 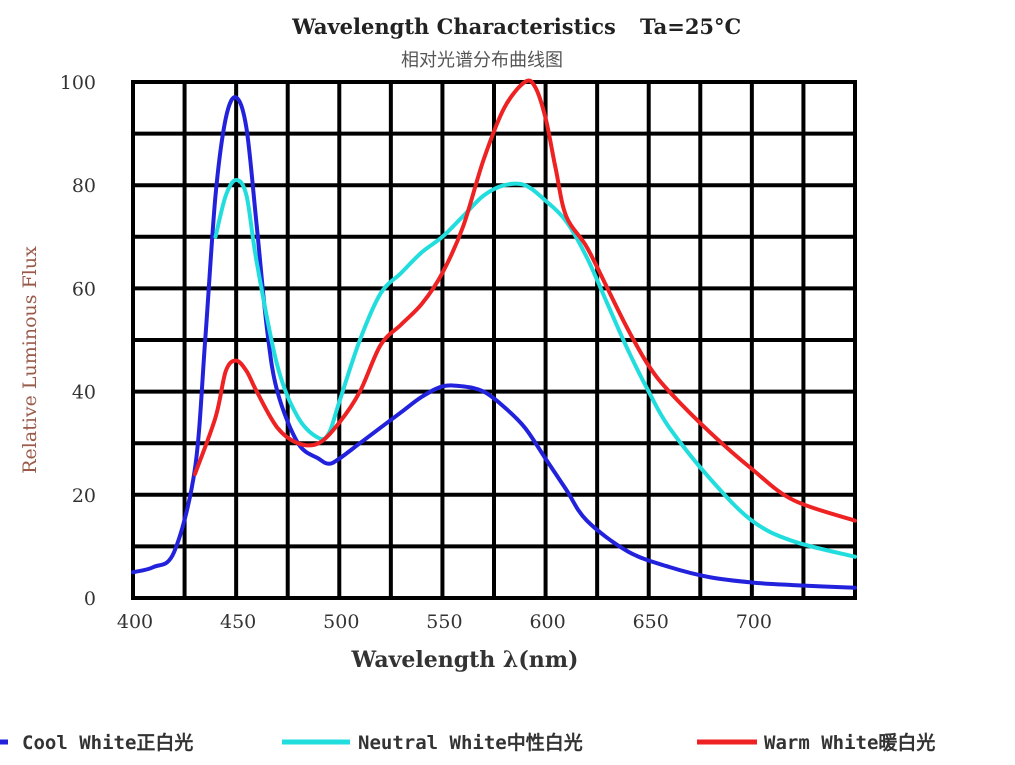 What do you see at coordinates (547, 622) in the screenshot?
I see `x-tick-label: 600` at bounding box center [547, 622].